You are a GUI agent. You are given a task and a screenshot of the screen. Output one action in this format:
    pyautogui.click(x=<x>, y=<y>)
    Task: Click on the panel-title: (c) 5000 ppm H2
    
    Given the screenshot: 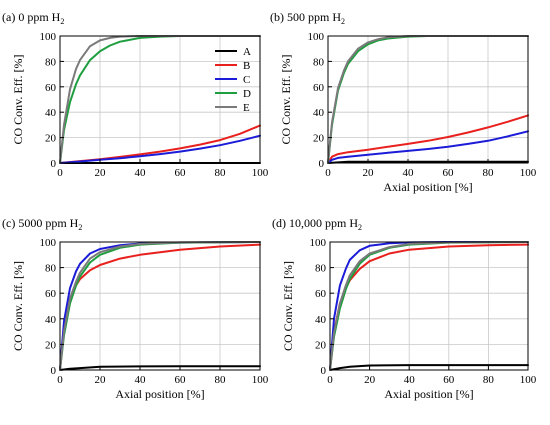 What is the action you would take?
    pyautogui.click(x=42, y=224)
    